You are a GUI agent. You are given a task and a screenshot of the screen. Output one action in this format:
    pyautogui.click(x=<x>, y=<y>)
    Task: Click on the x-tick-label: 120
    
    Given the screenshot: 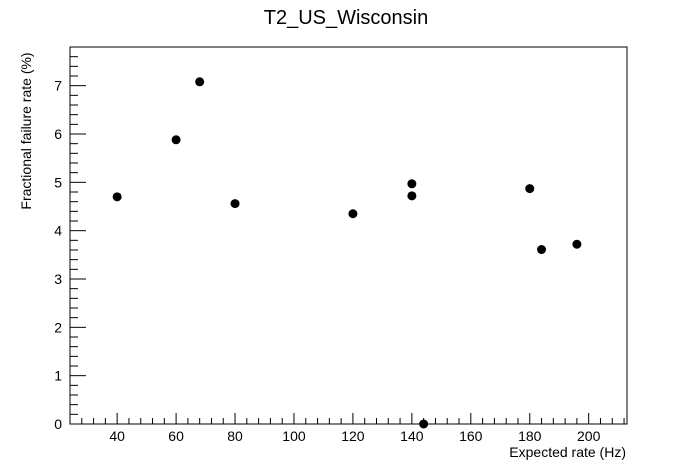 What is the action you would take?
    pyautogui.click(x=353, y=436)
    